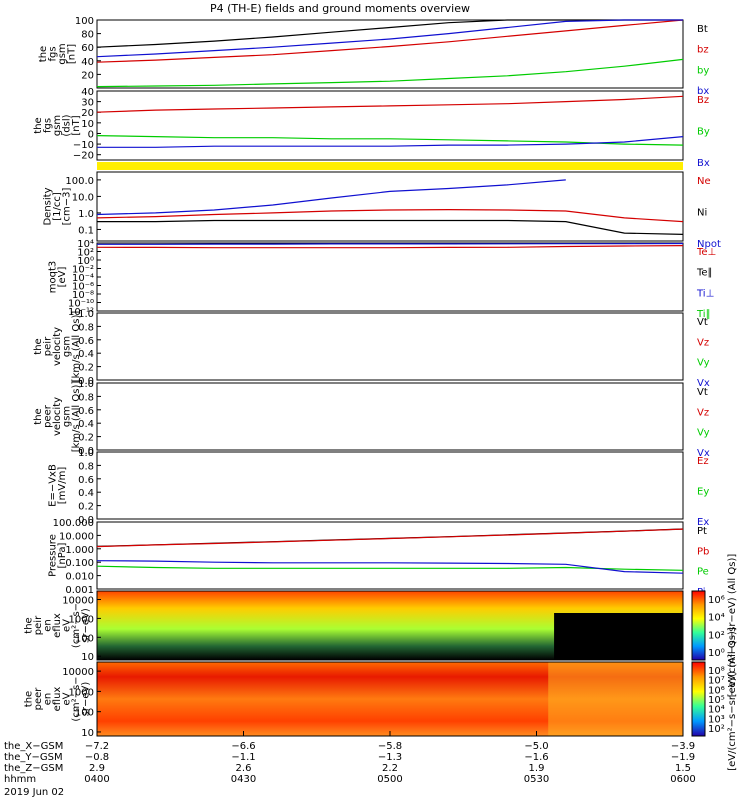 This screenshot has height=800, width=750. I want to click on legend-entry: Ez, so click(703, 461).